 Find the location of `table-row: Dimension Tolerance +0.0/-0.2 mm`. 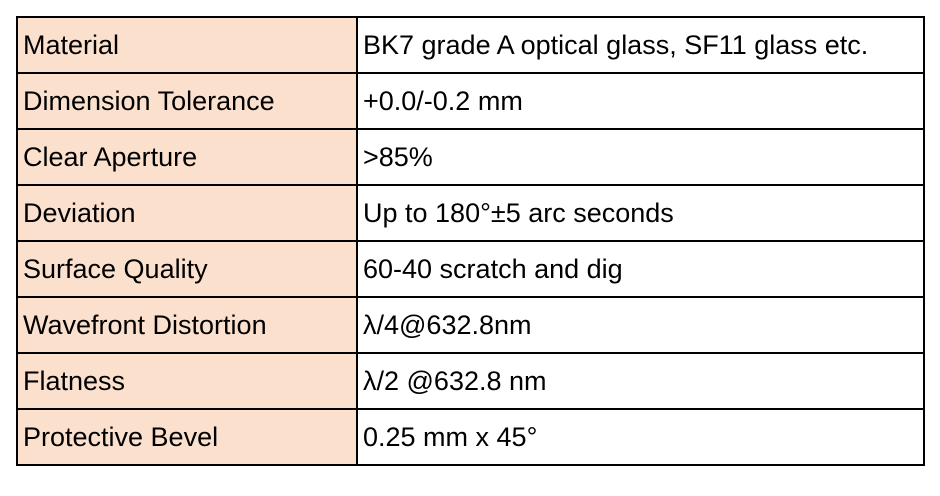

table-row: Dimension Tolerance +0.0/-0.2 mm is located at coordinates (470, 101).